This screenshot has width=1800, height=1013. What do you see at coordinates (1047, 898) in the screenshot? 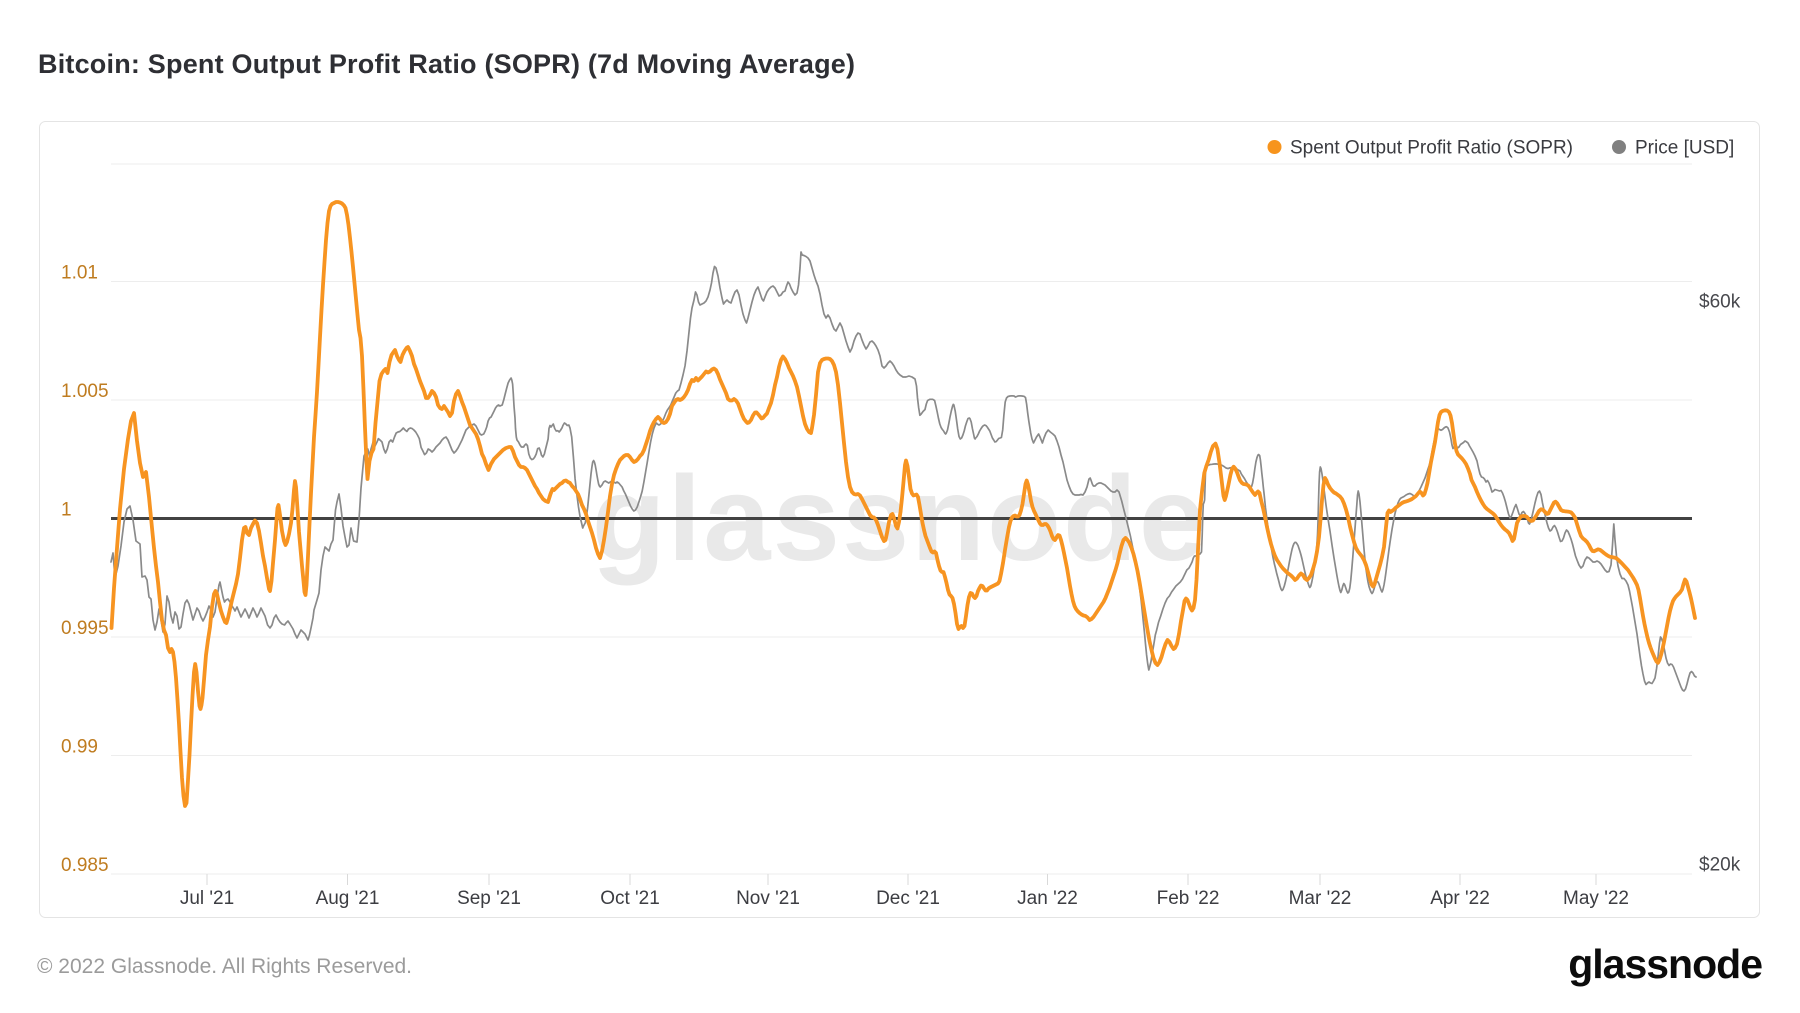
I see `svg-text: Jan '22` at bounding box center [1047, 898].